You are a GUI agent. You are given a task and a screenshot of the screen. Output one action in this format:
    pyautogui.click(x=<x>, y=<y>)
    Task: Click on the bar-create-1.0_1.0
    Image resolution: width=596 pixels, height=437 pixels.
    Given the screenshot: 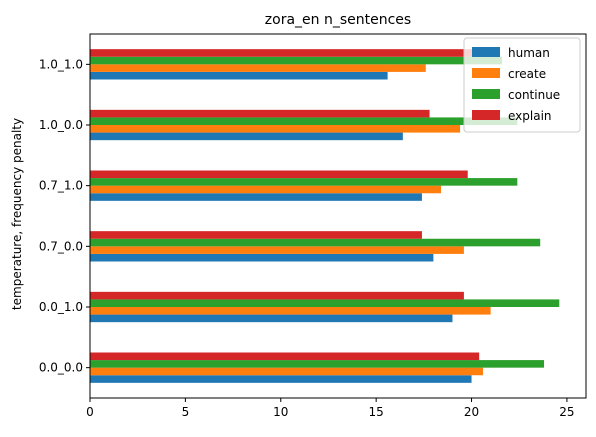 What is the action you would take?
    pyautogui.click(x=258, y=68)
    